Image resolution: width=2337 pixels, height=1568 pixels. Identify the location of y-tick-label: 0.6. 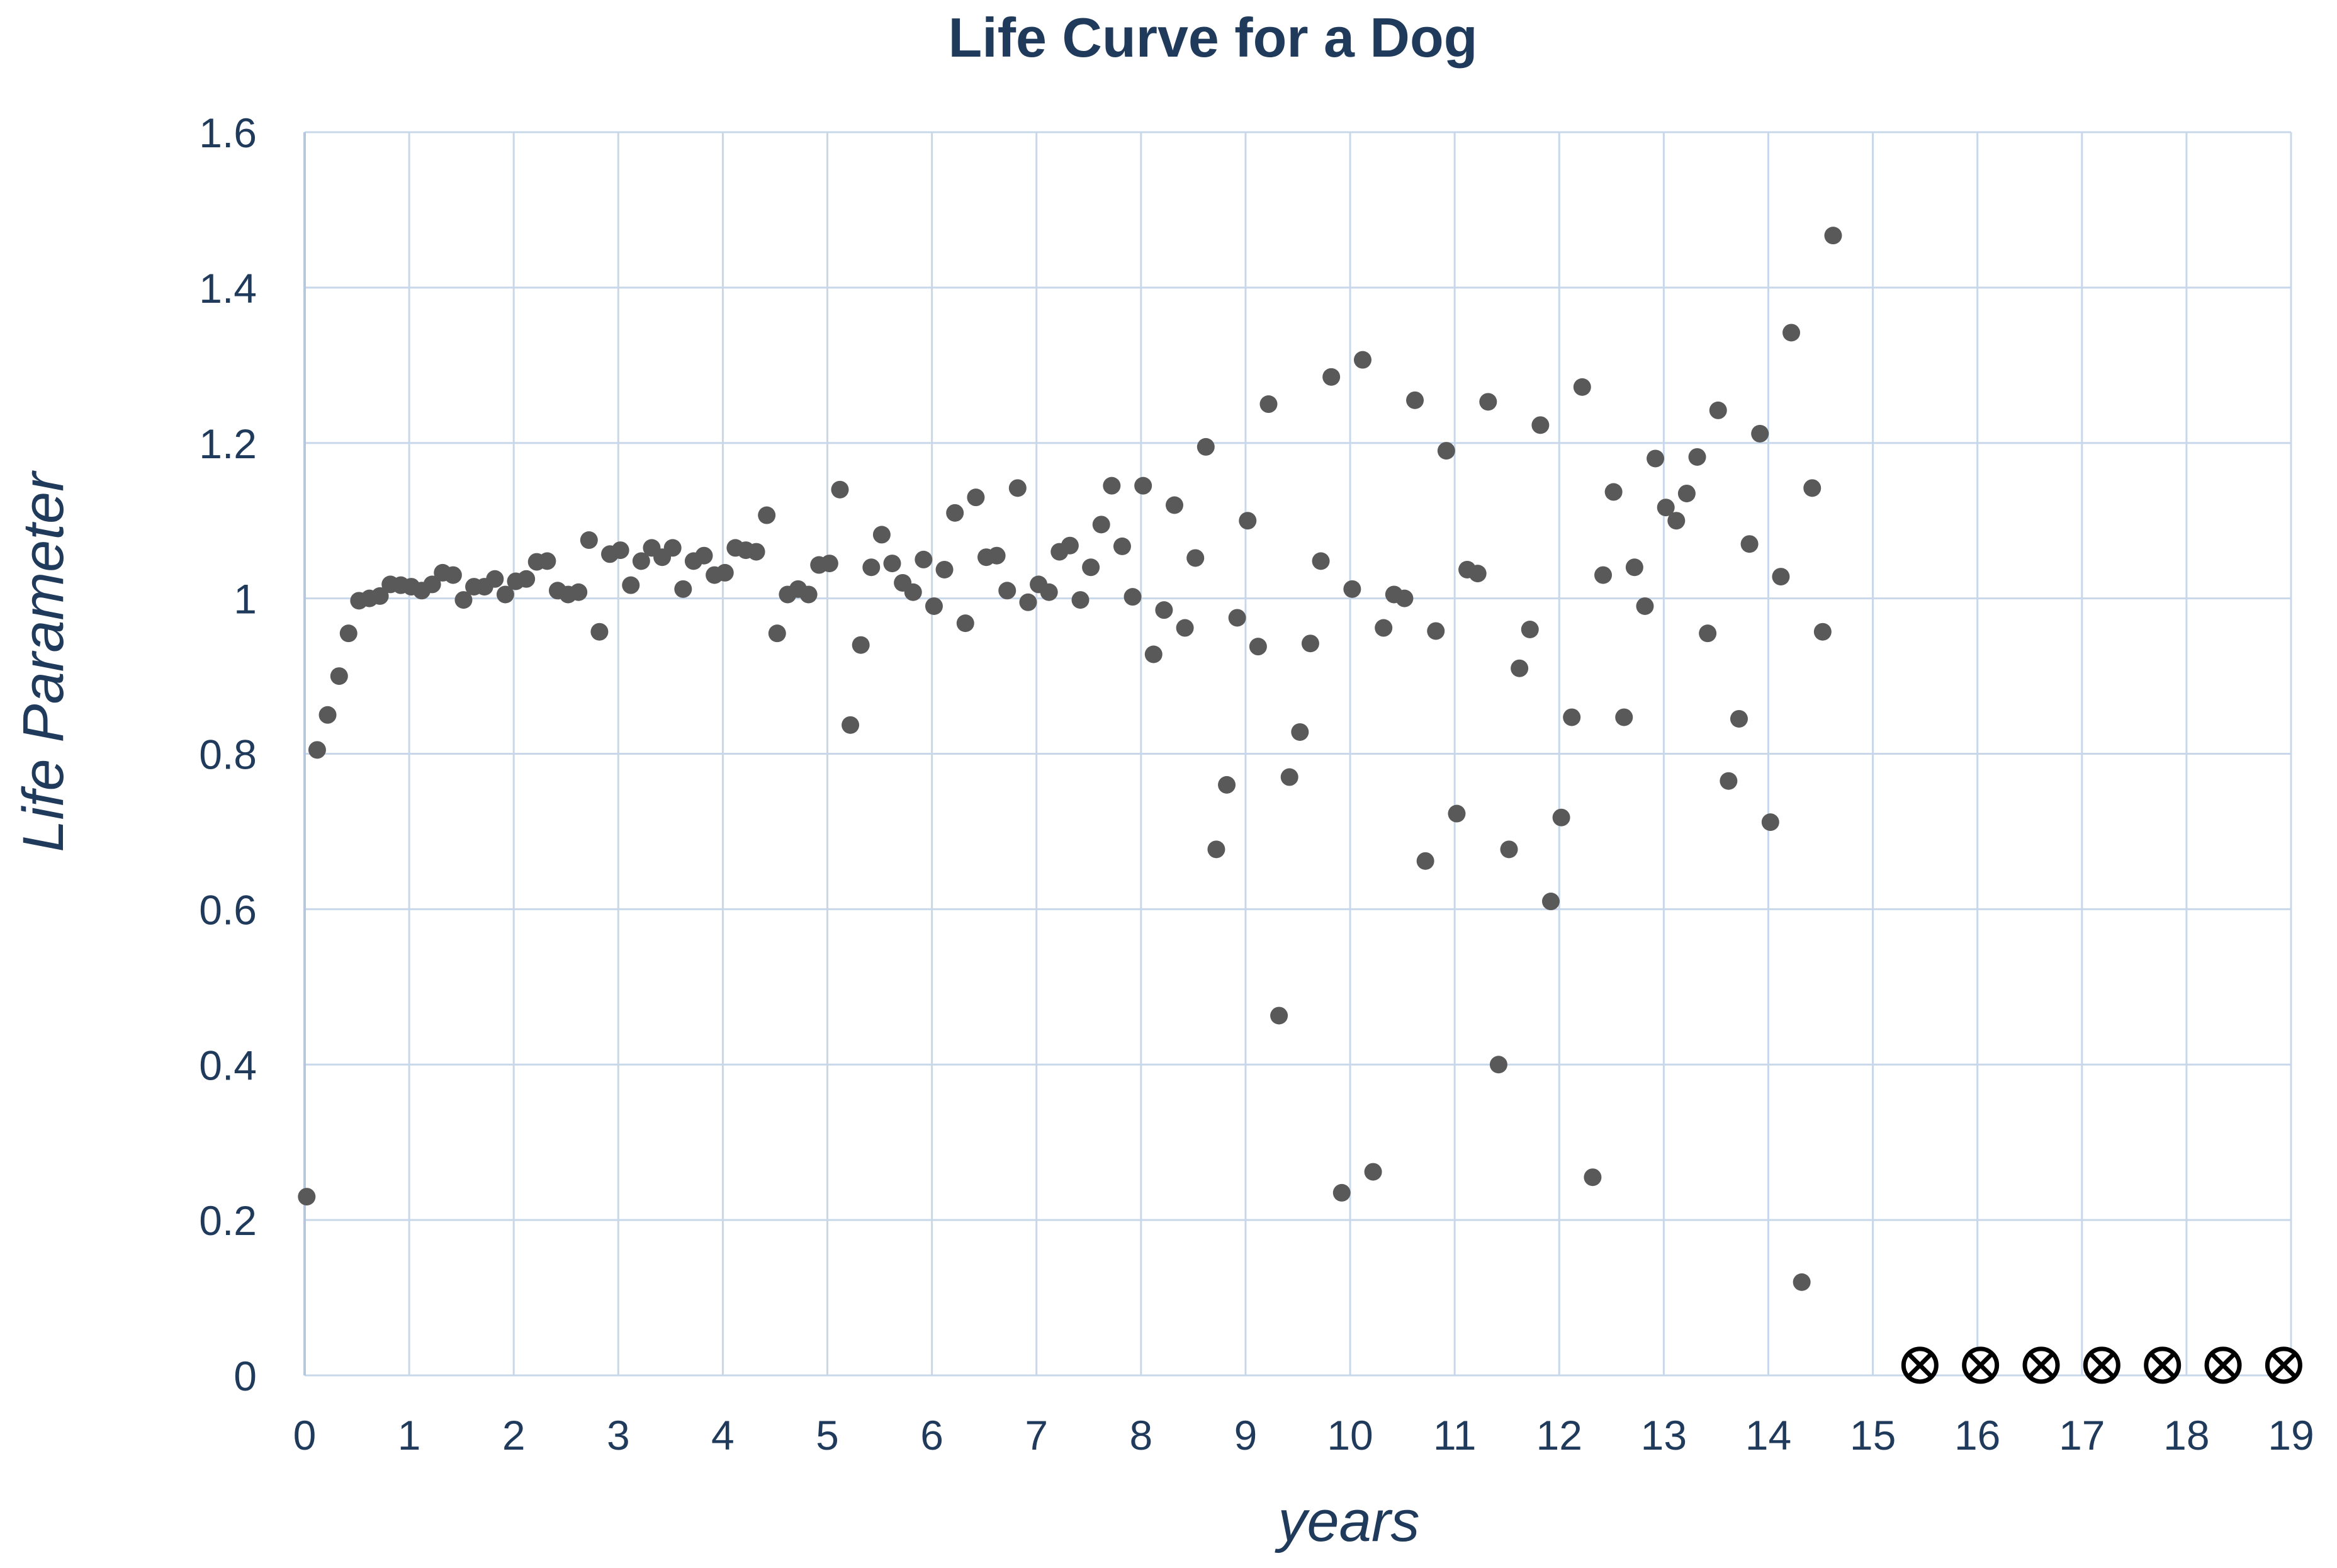
(228, 910).